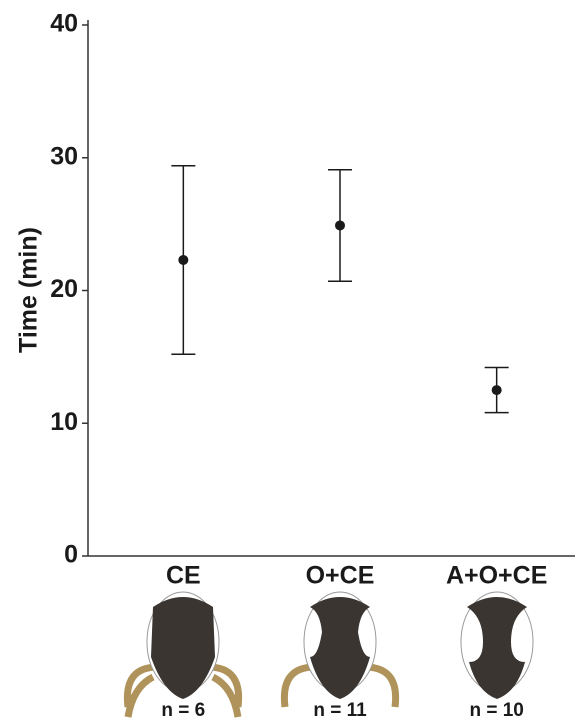 This screenshot has height=727, width=580. I want to click on y-tick-label: 20, so click(64, 289).